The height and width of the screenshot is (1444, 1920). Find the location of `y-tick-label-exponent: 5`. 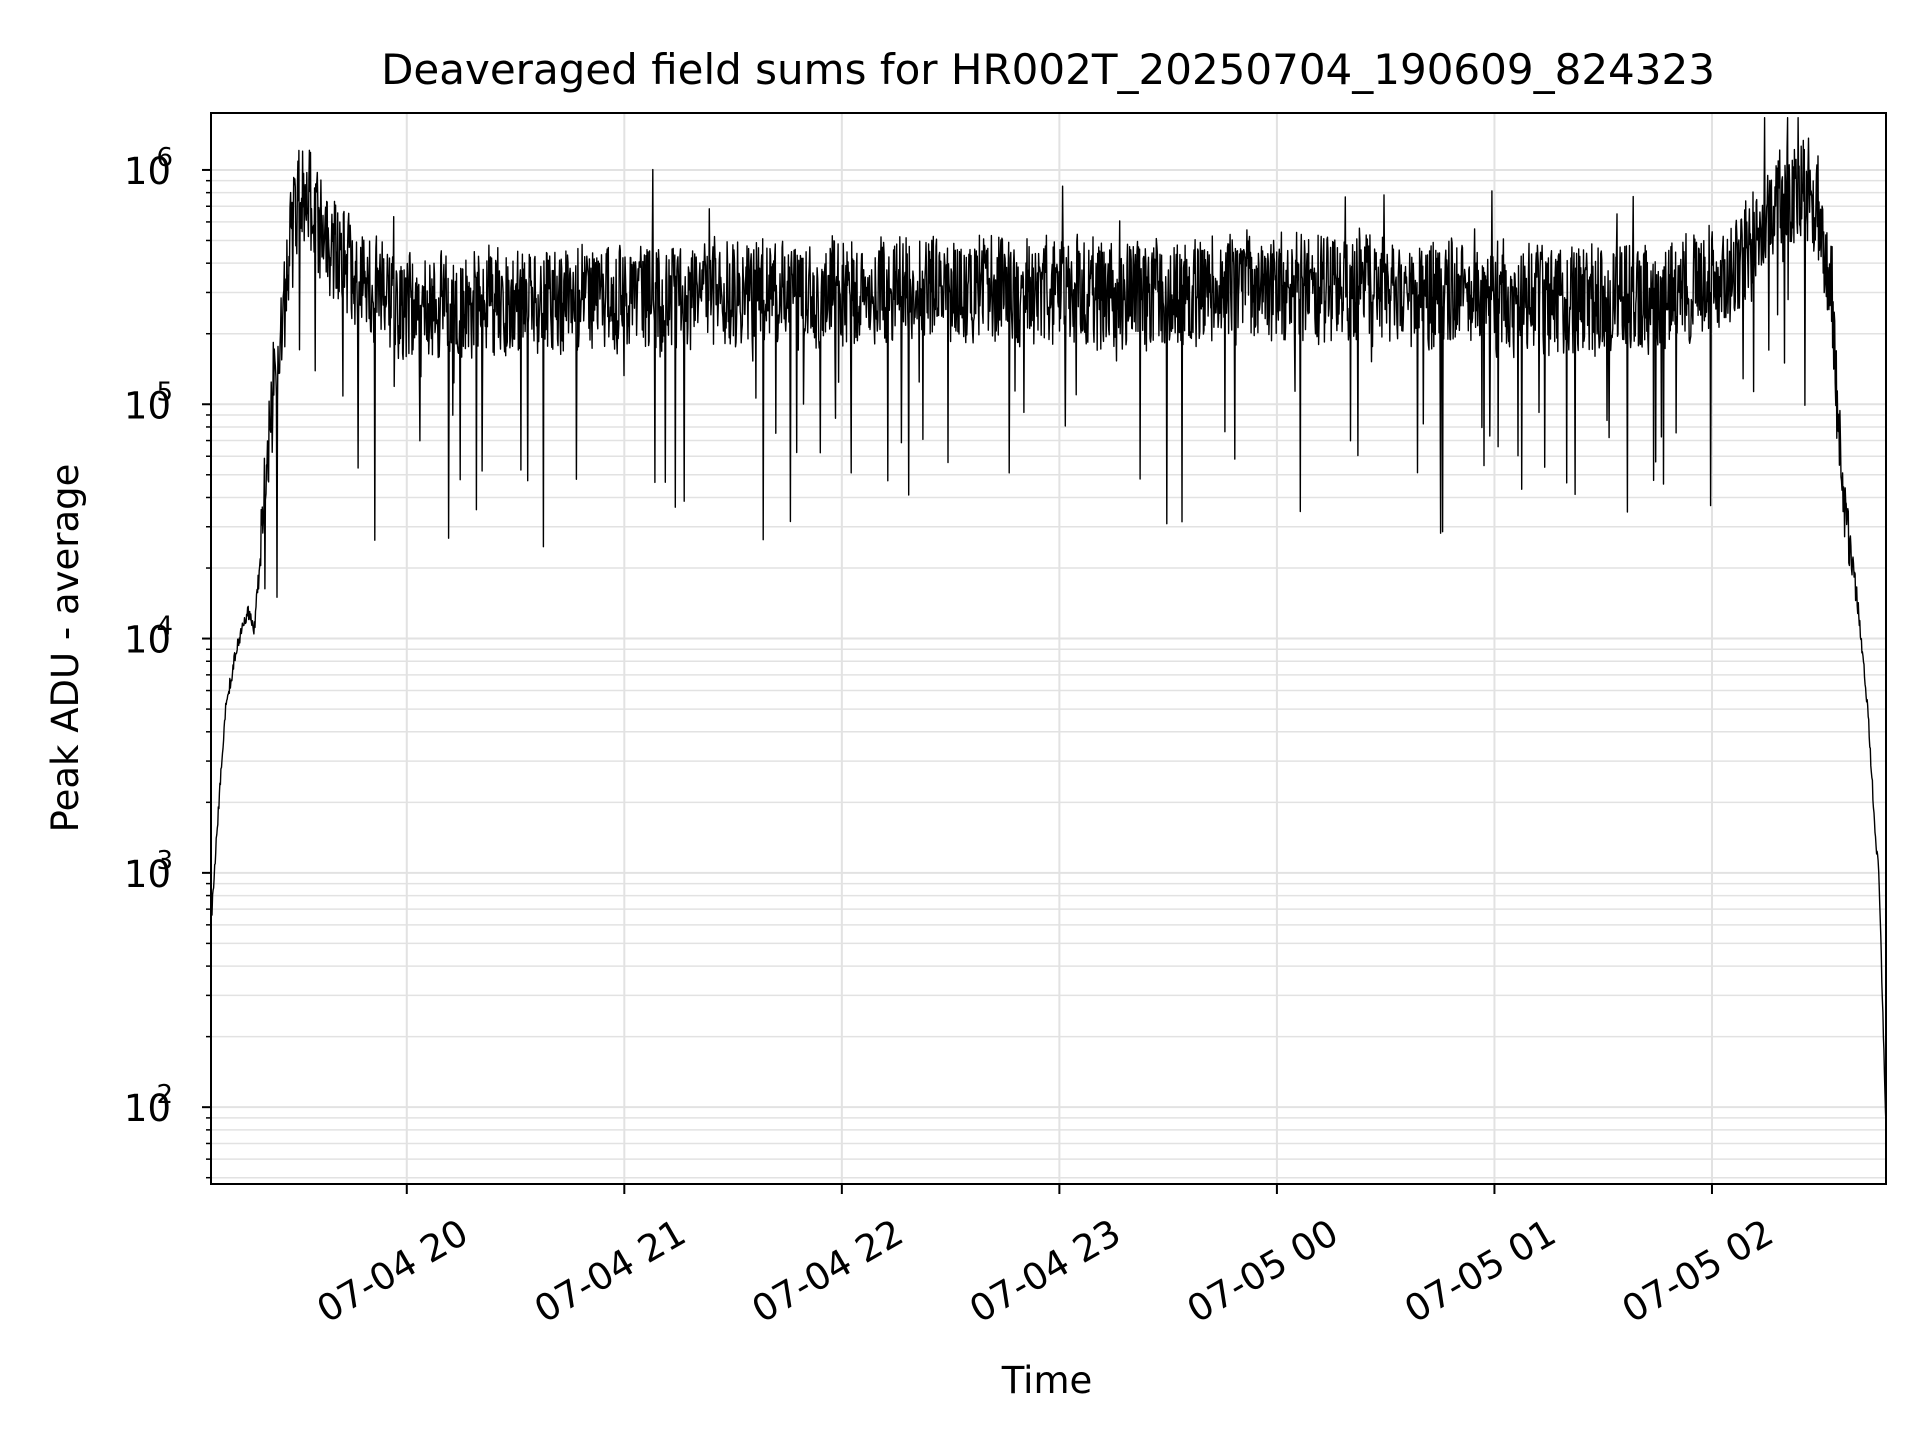

y-tick-label-exponent: 5 is located at coordinates (164, 392).